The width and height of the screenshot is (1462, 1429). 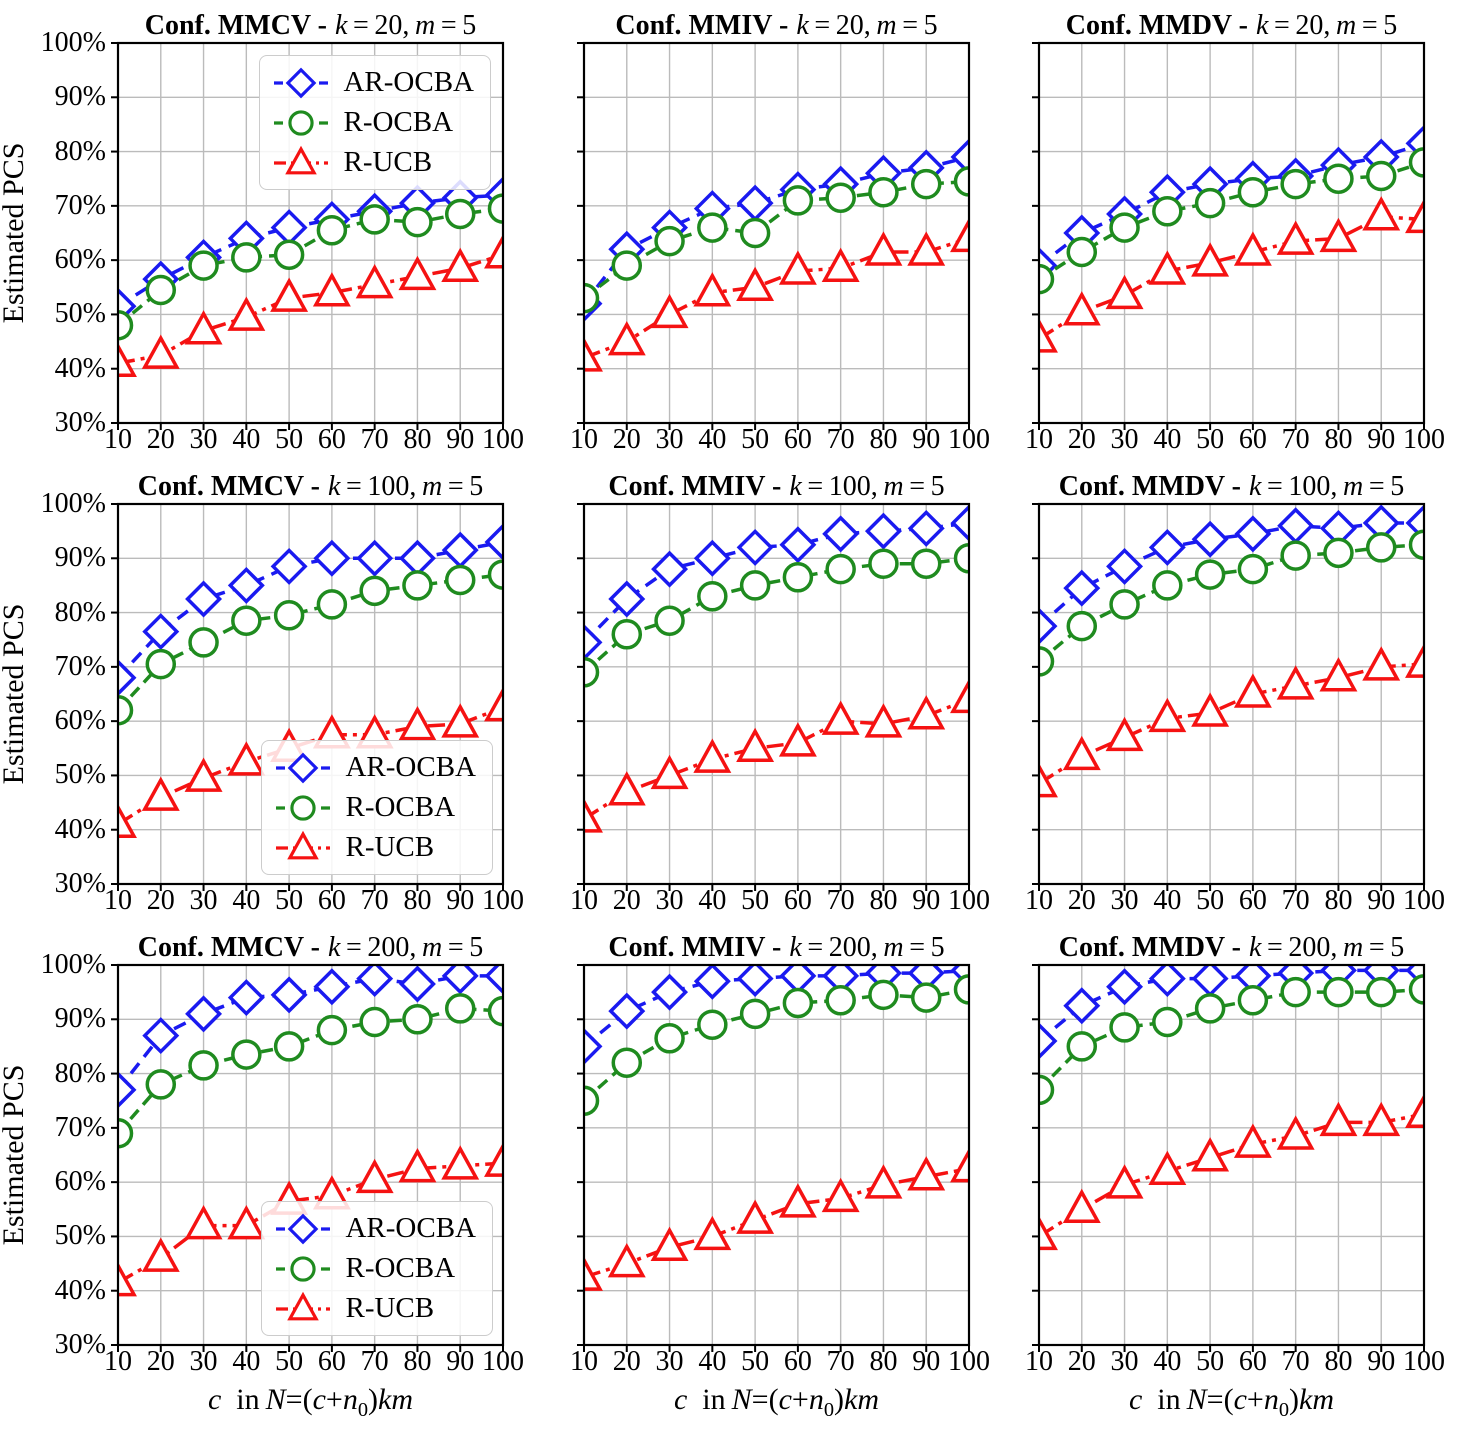 I want to click on chart-title-conf: Conf. MMCV -, so click(x=235, y=25).